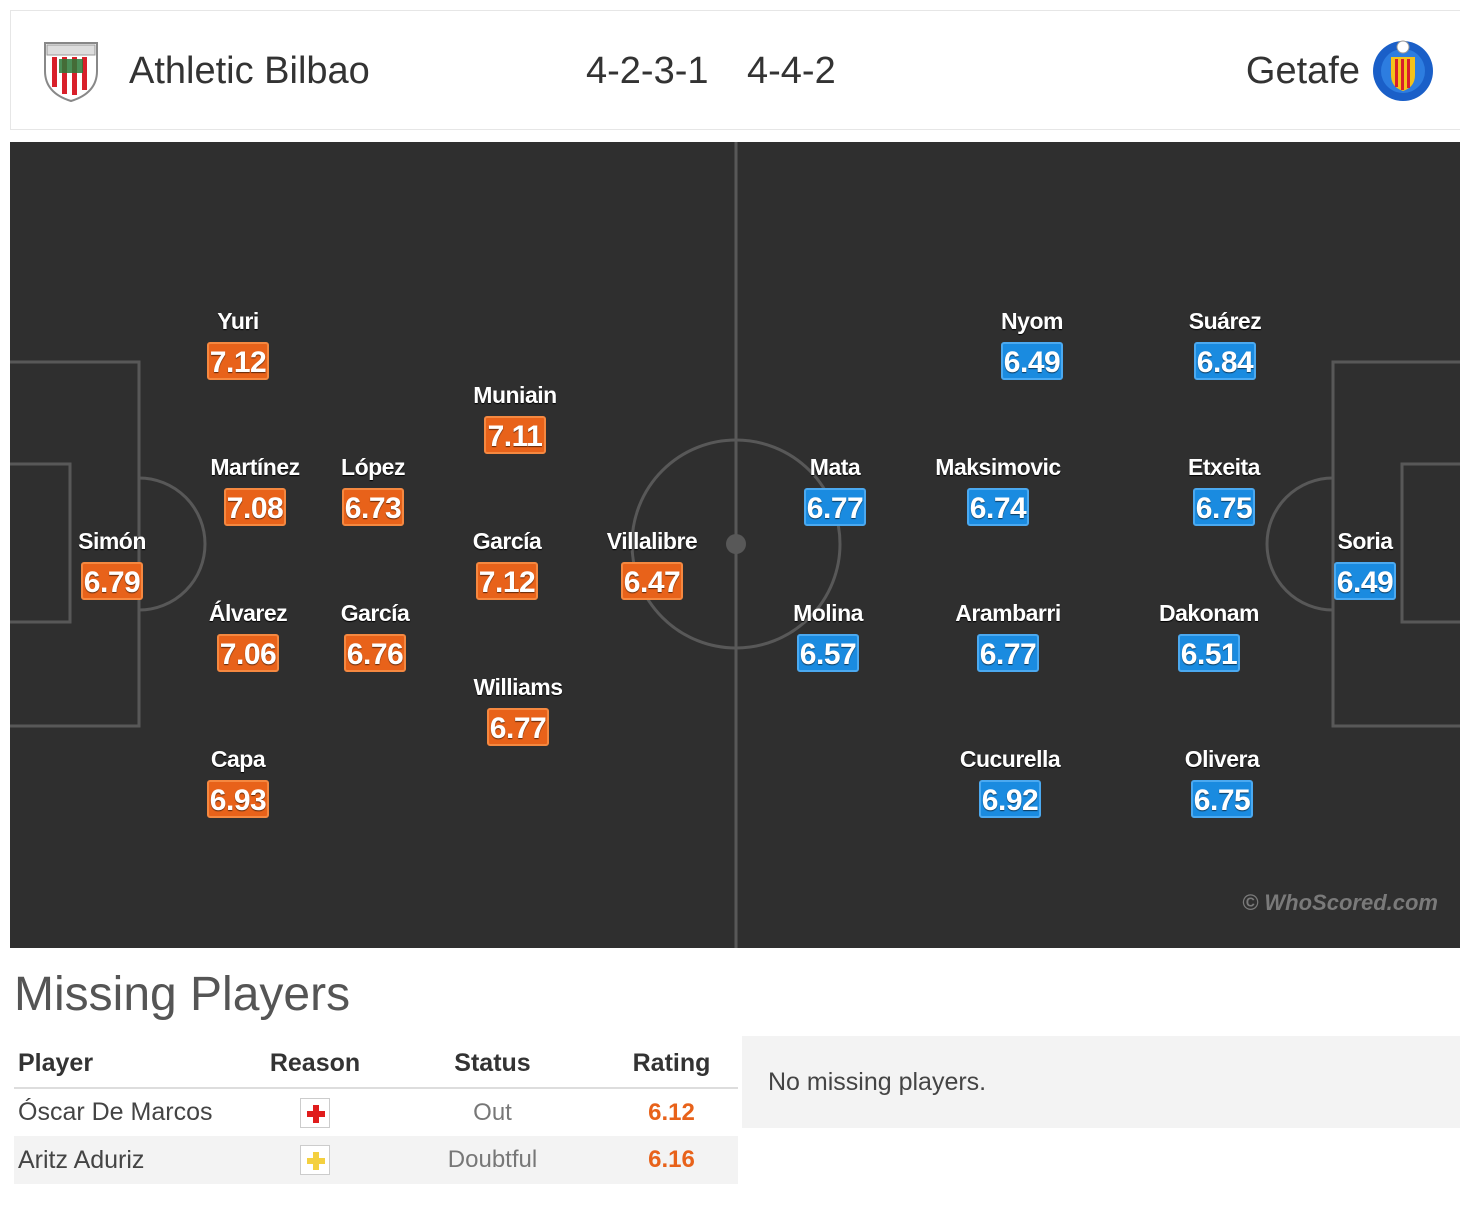 This screenshot has height=1212, width=1460. Describe the element at coordinates (373, 467) in the screenshot. I see `player-name: López` at that location.